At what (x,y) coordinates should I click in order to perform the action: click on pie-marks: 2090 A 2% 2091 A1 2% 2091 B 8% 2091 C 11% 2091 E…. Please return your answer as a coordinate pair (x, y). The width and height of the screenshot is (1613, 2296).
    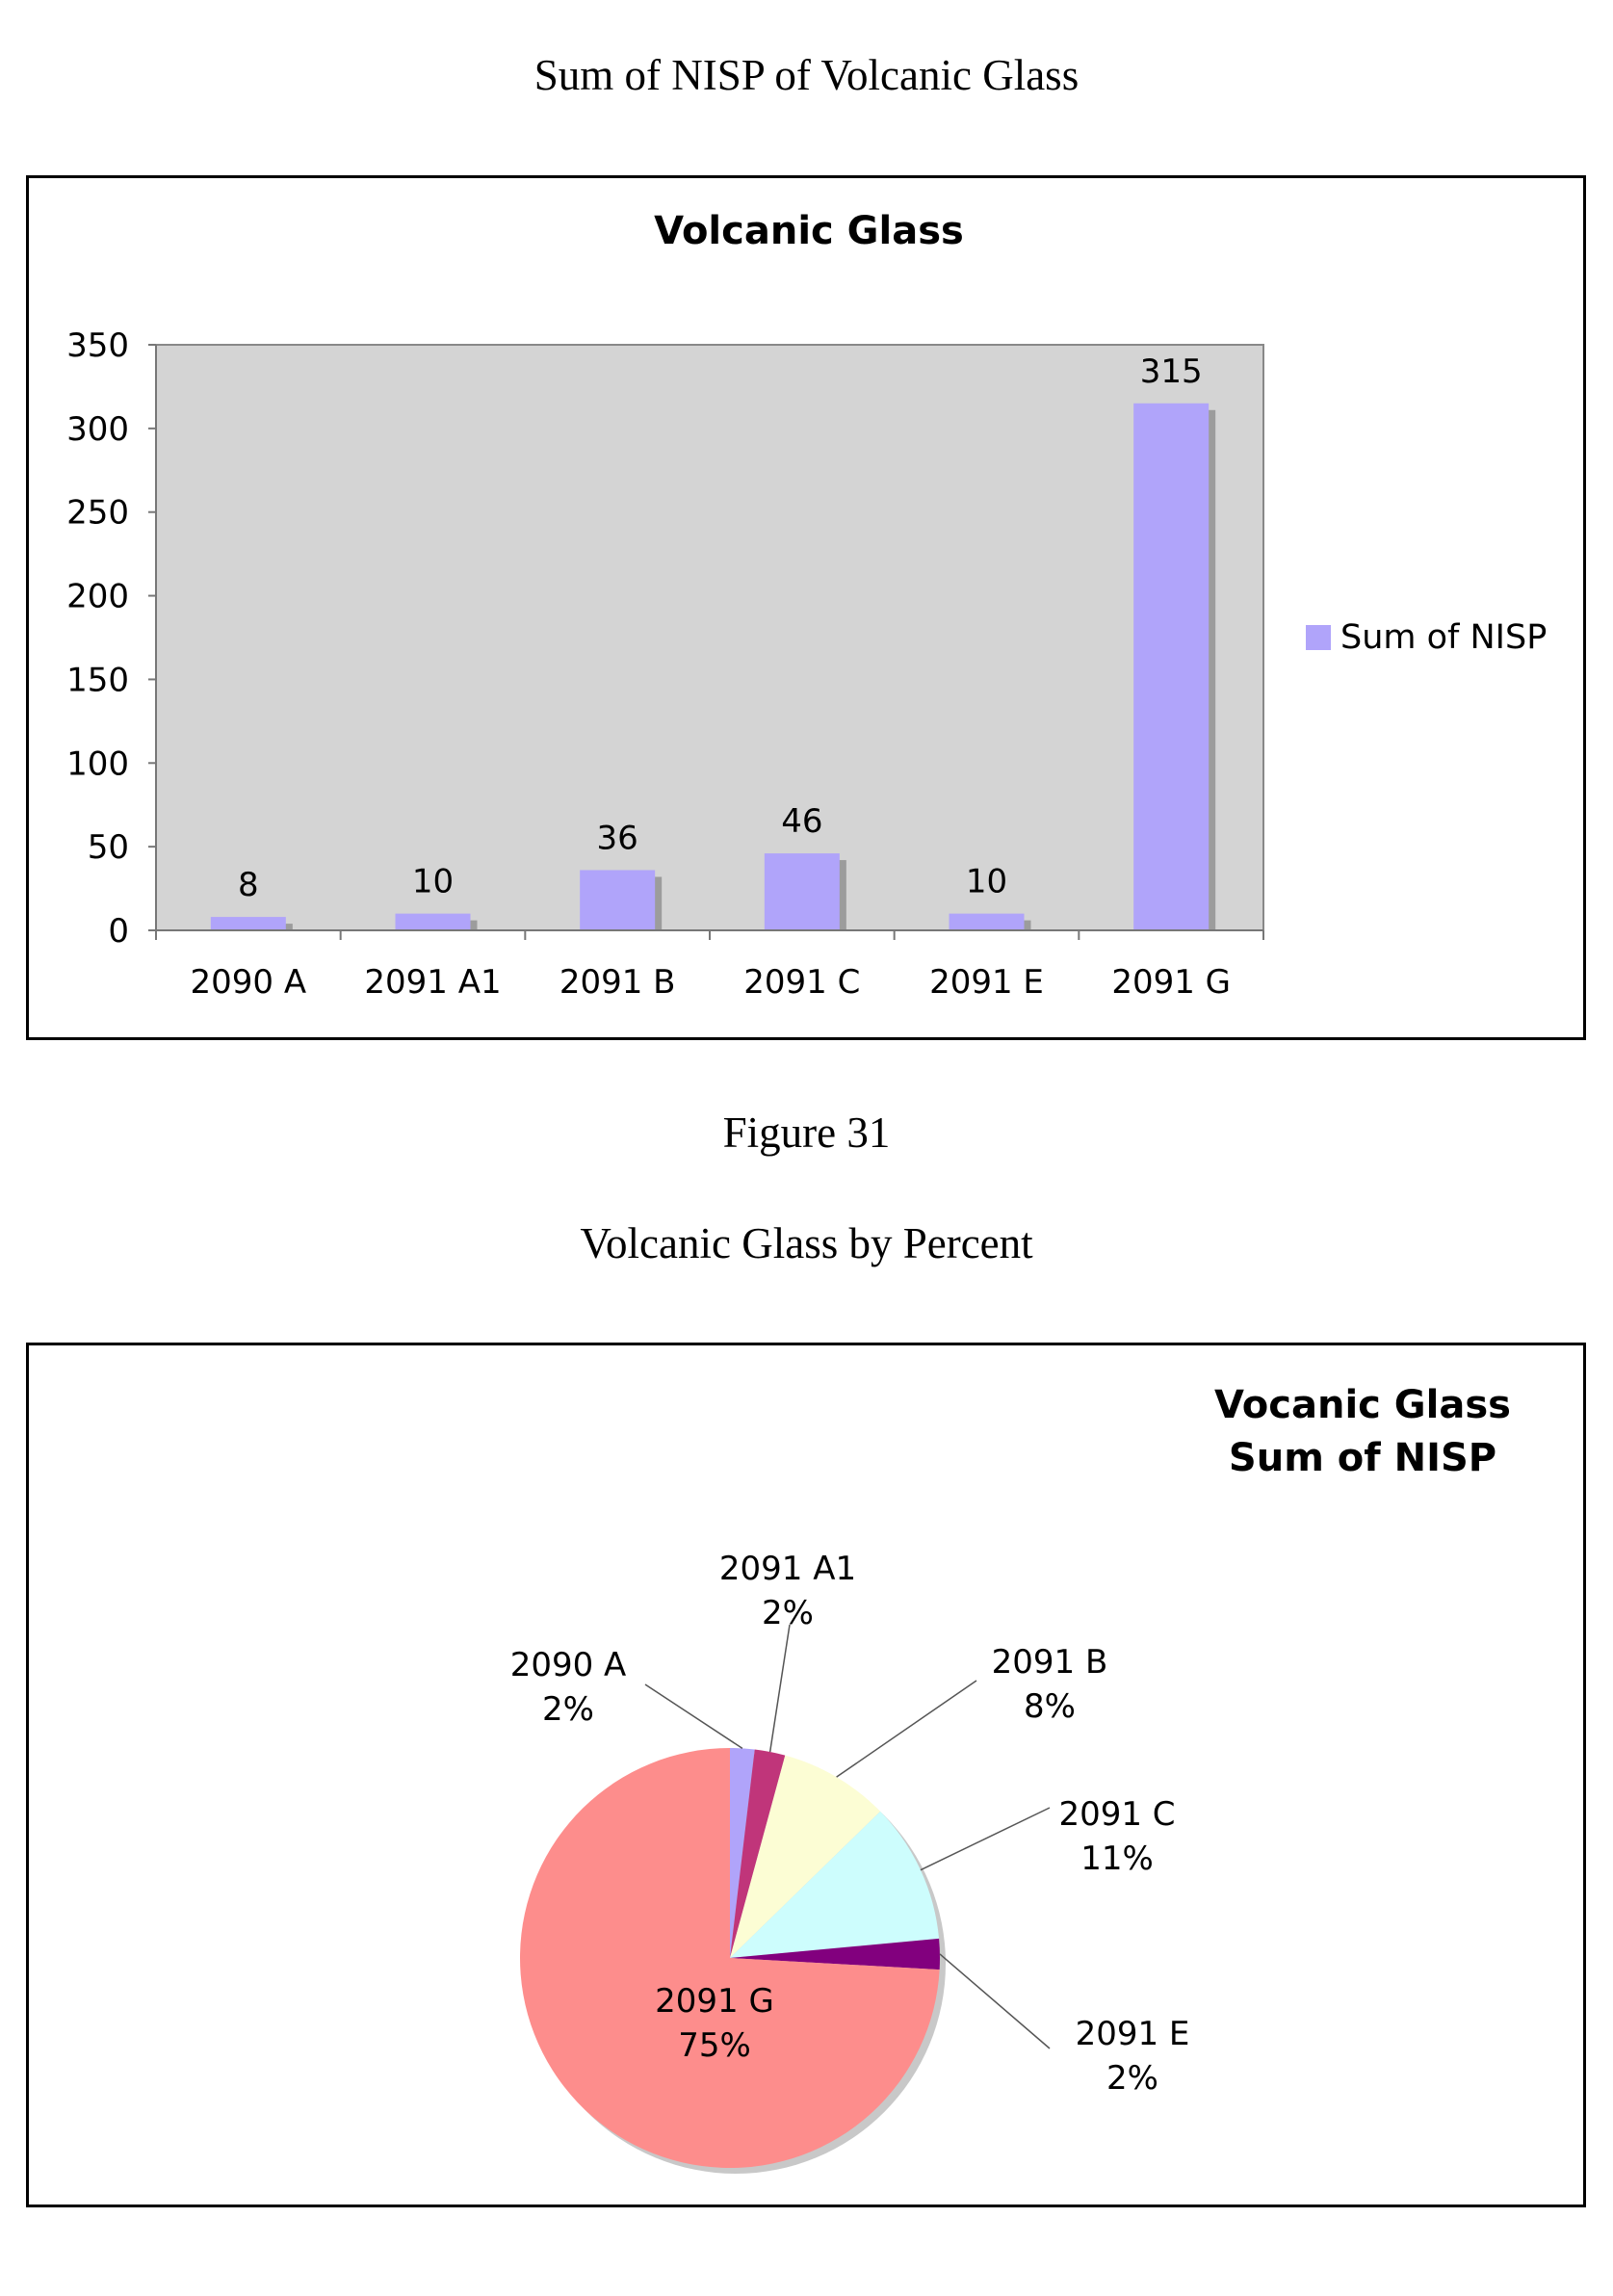
    Looking at the image, I should click on (850, 1862).